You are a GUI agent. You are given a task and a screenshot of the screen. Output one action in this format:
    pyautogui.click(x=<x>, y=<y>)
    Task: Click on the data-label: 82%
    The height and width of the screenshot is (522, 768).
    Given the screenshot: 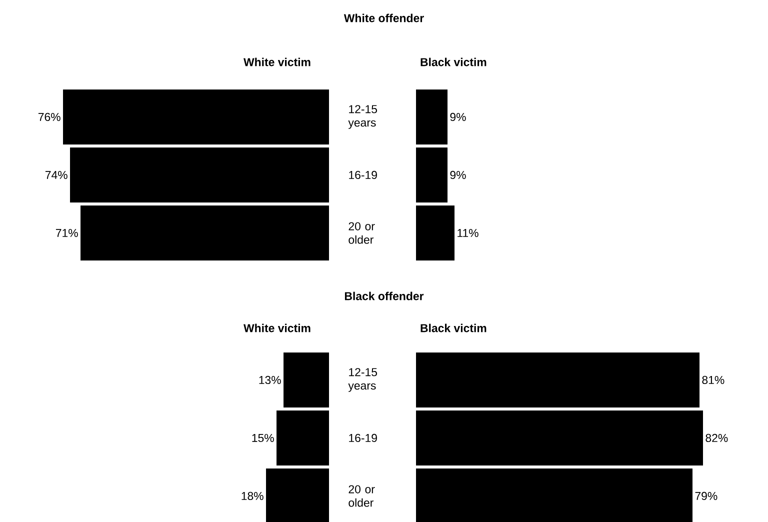 What is the action you would take?
    pyautogui.click(x=717, y=438)
    